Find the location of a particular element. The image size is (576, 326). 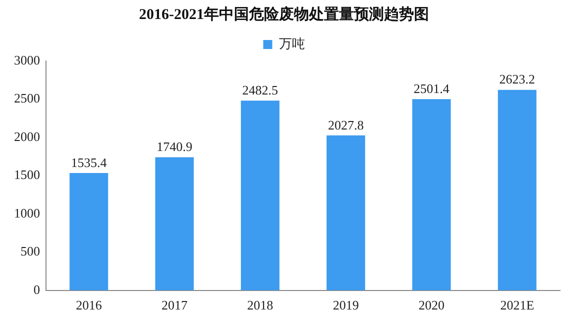

data-label: 2623.2 is located at coordinates (517, 79).